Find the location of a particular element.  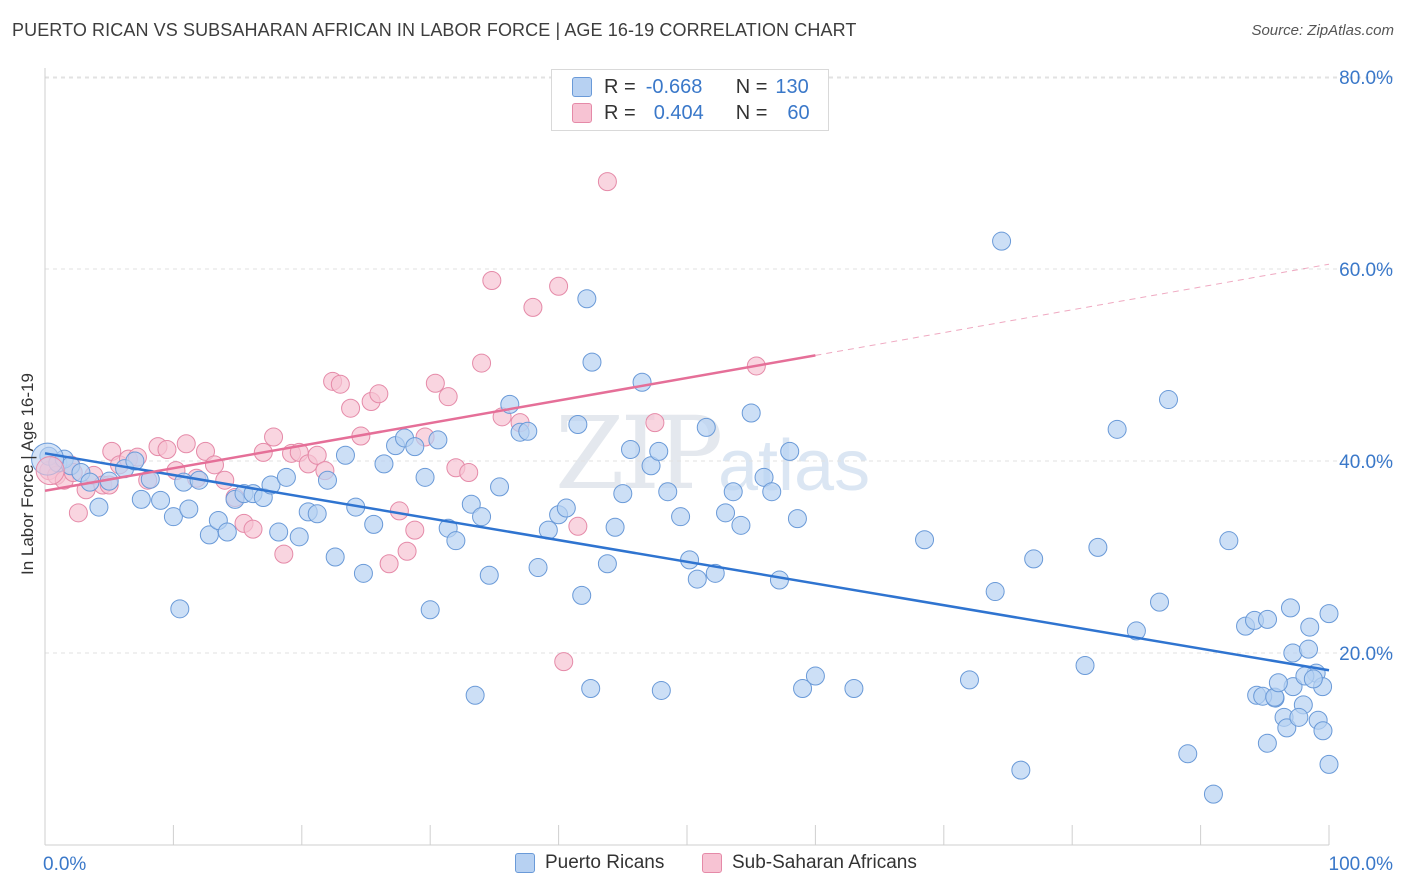

legend-swatch-subsaharan is located at coordinates (582, 113).